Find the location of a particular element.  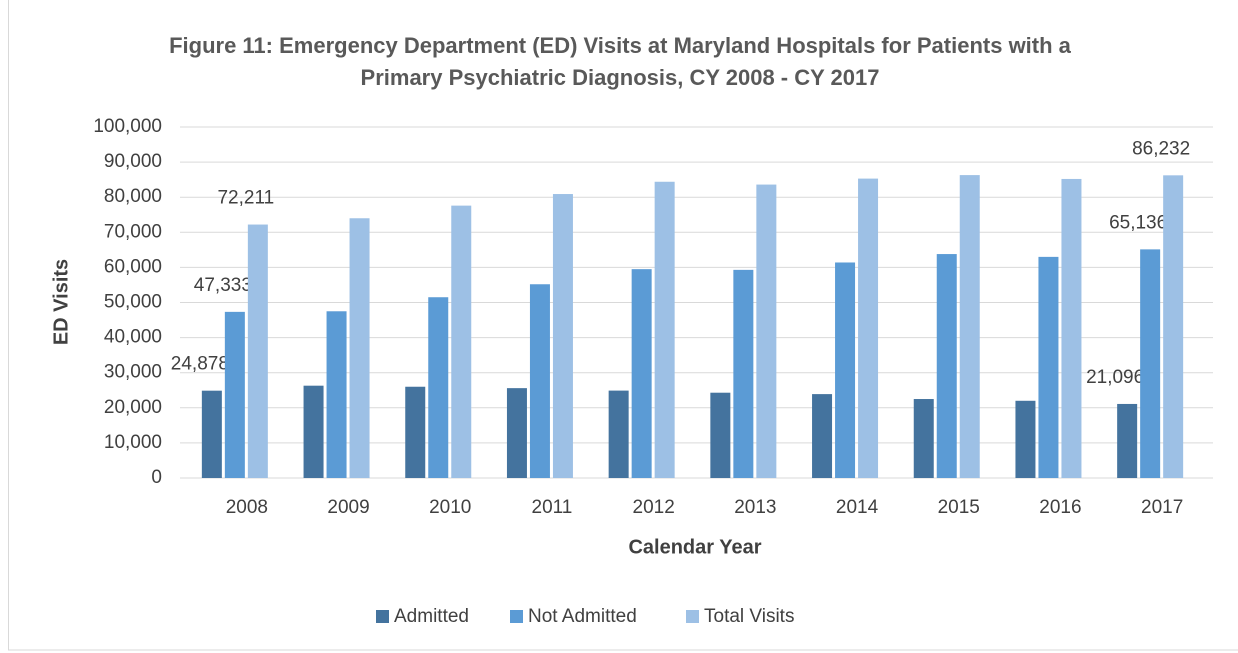

x-tick-label: 2011 is located at coordinates (552, 507).